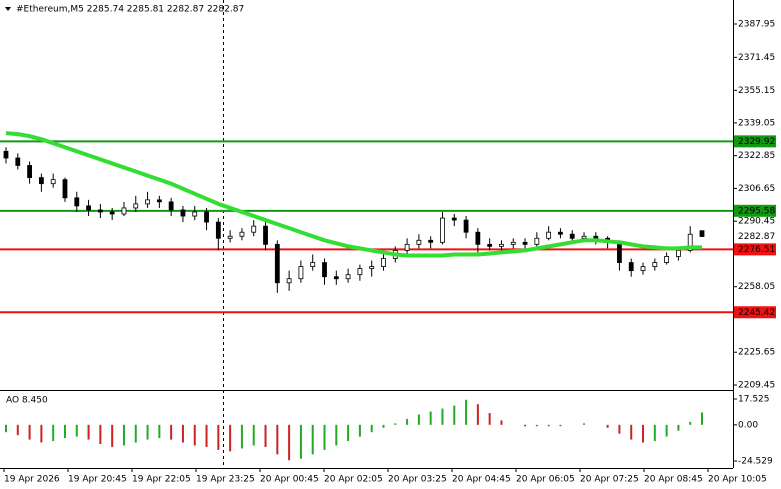 This screenshot has width=781, height=489. I want to click on x-tick-label: 20 Apr 00:45, so click(289, 480).